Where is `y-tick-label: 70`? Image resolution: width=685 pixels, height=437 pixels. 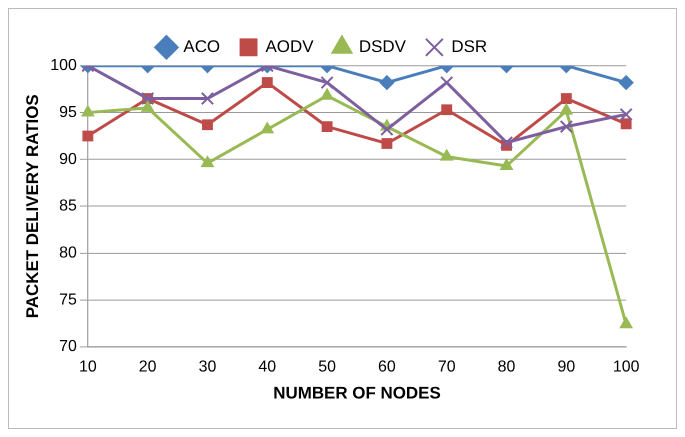
y-tick-label: 70 is located at coordinates (68, 347).